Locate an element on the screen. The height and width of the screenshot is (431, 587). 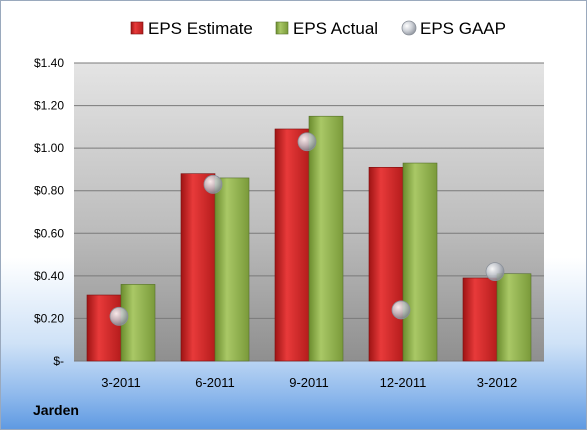
legend-label: EPS Actual is located at coordinates (335, 28).